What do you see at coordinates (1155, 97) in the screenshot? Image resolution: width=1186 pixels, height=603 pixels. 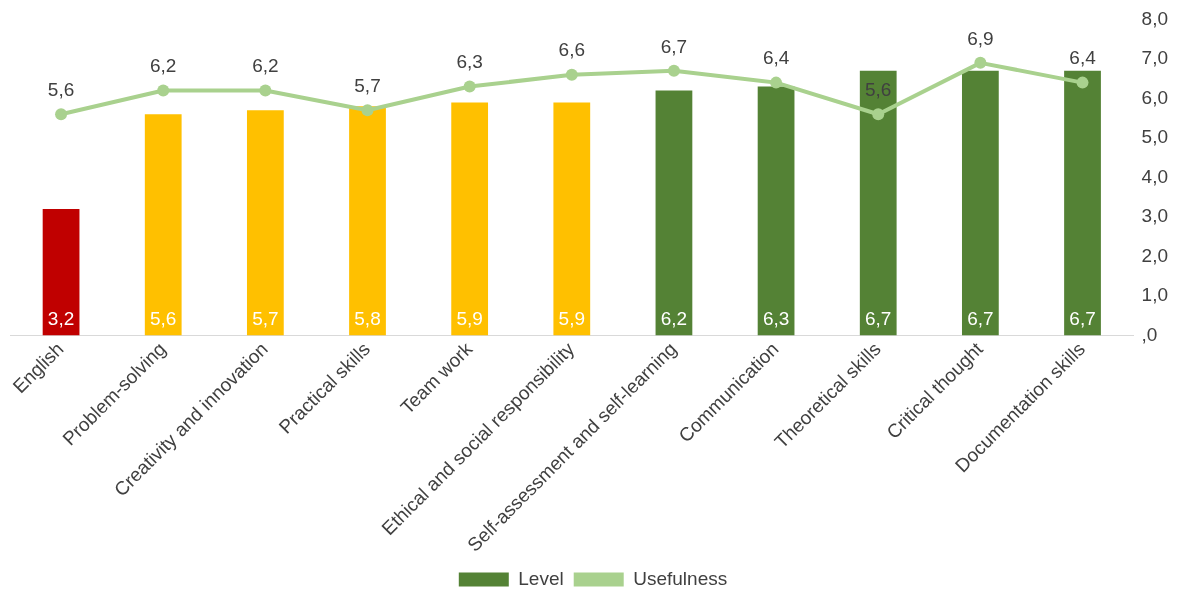 I see `y-tick-label: 6,0` at bounding box center [1155, 97].